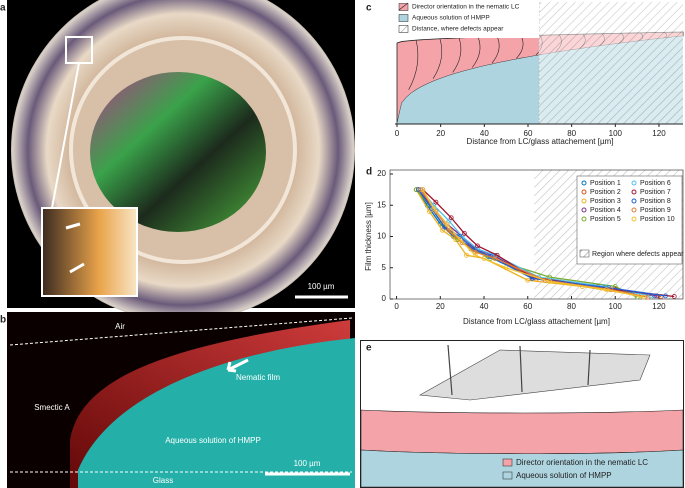  Describe the element at coordinates (369, 348) in the screenshot. I see `panel-label: e` at that location.